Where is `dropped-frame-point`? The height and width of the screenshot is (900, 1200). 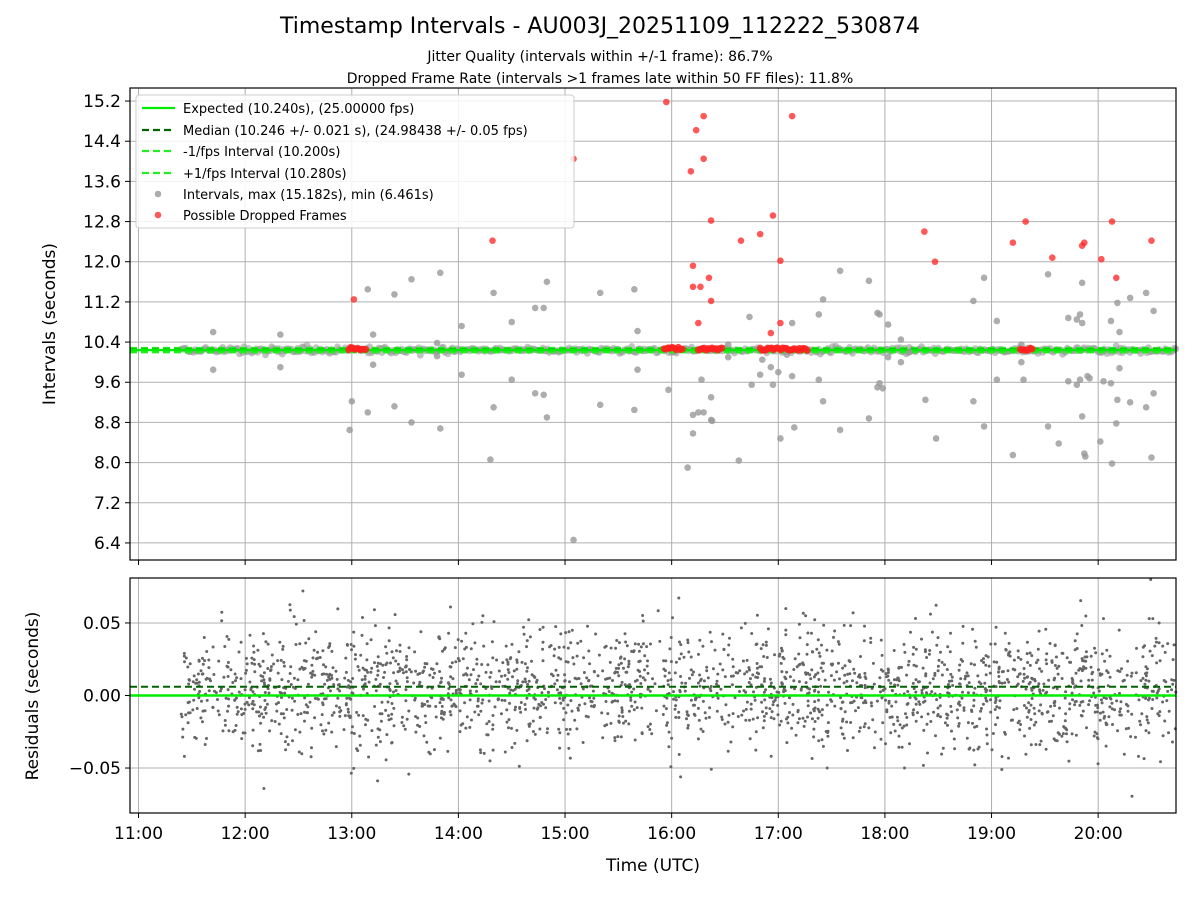 dropped-frame-point is located at coordinates (760, 234).